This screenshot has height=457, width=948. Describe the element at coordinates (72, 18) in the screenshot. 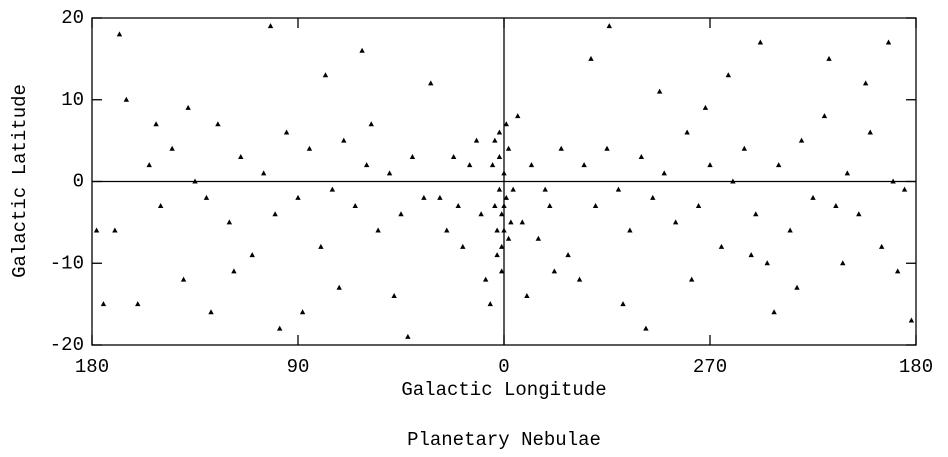

I see `y-tick-label: 20` at that location.